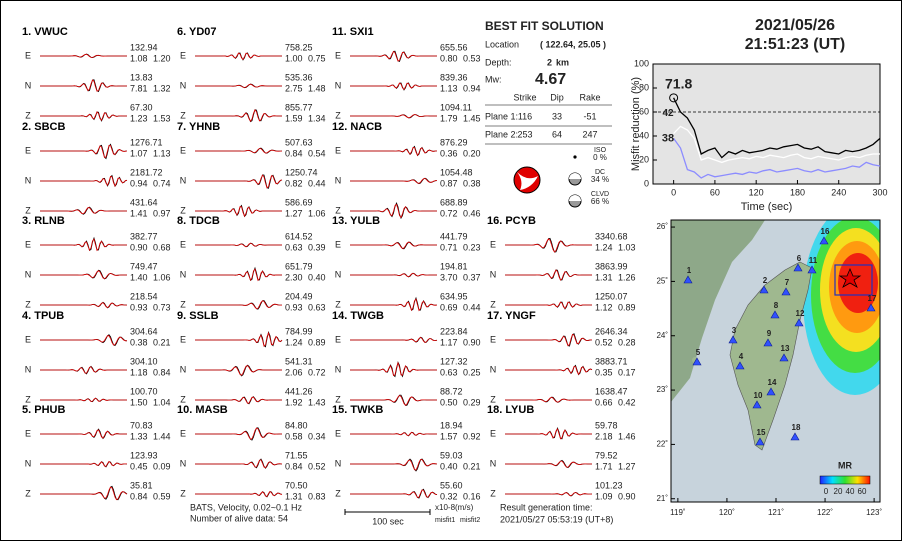 Image resolution: width=902 pixels, height=541 pixels. What do you see at coordinates (357, 410) in the screenshot?
I see `station-name: 15. TWKB` at bounding box center [357, 410].